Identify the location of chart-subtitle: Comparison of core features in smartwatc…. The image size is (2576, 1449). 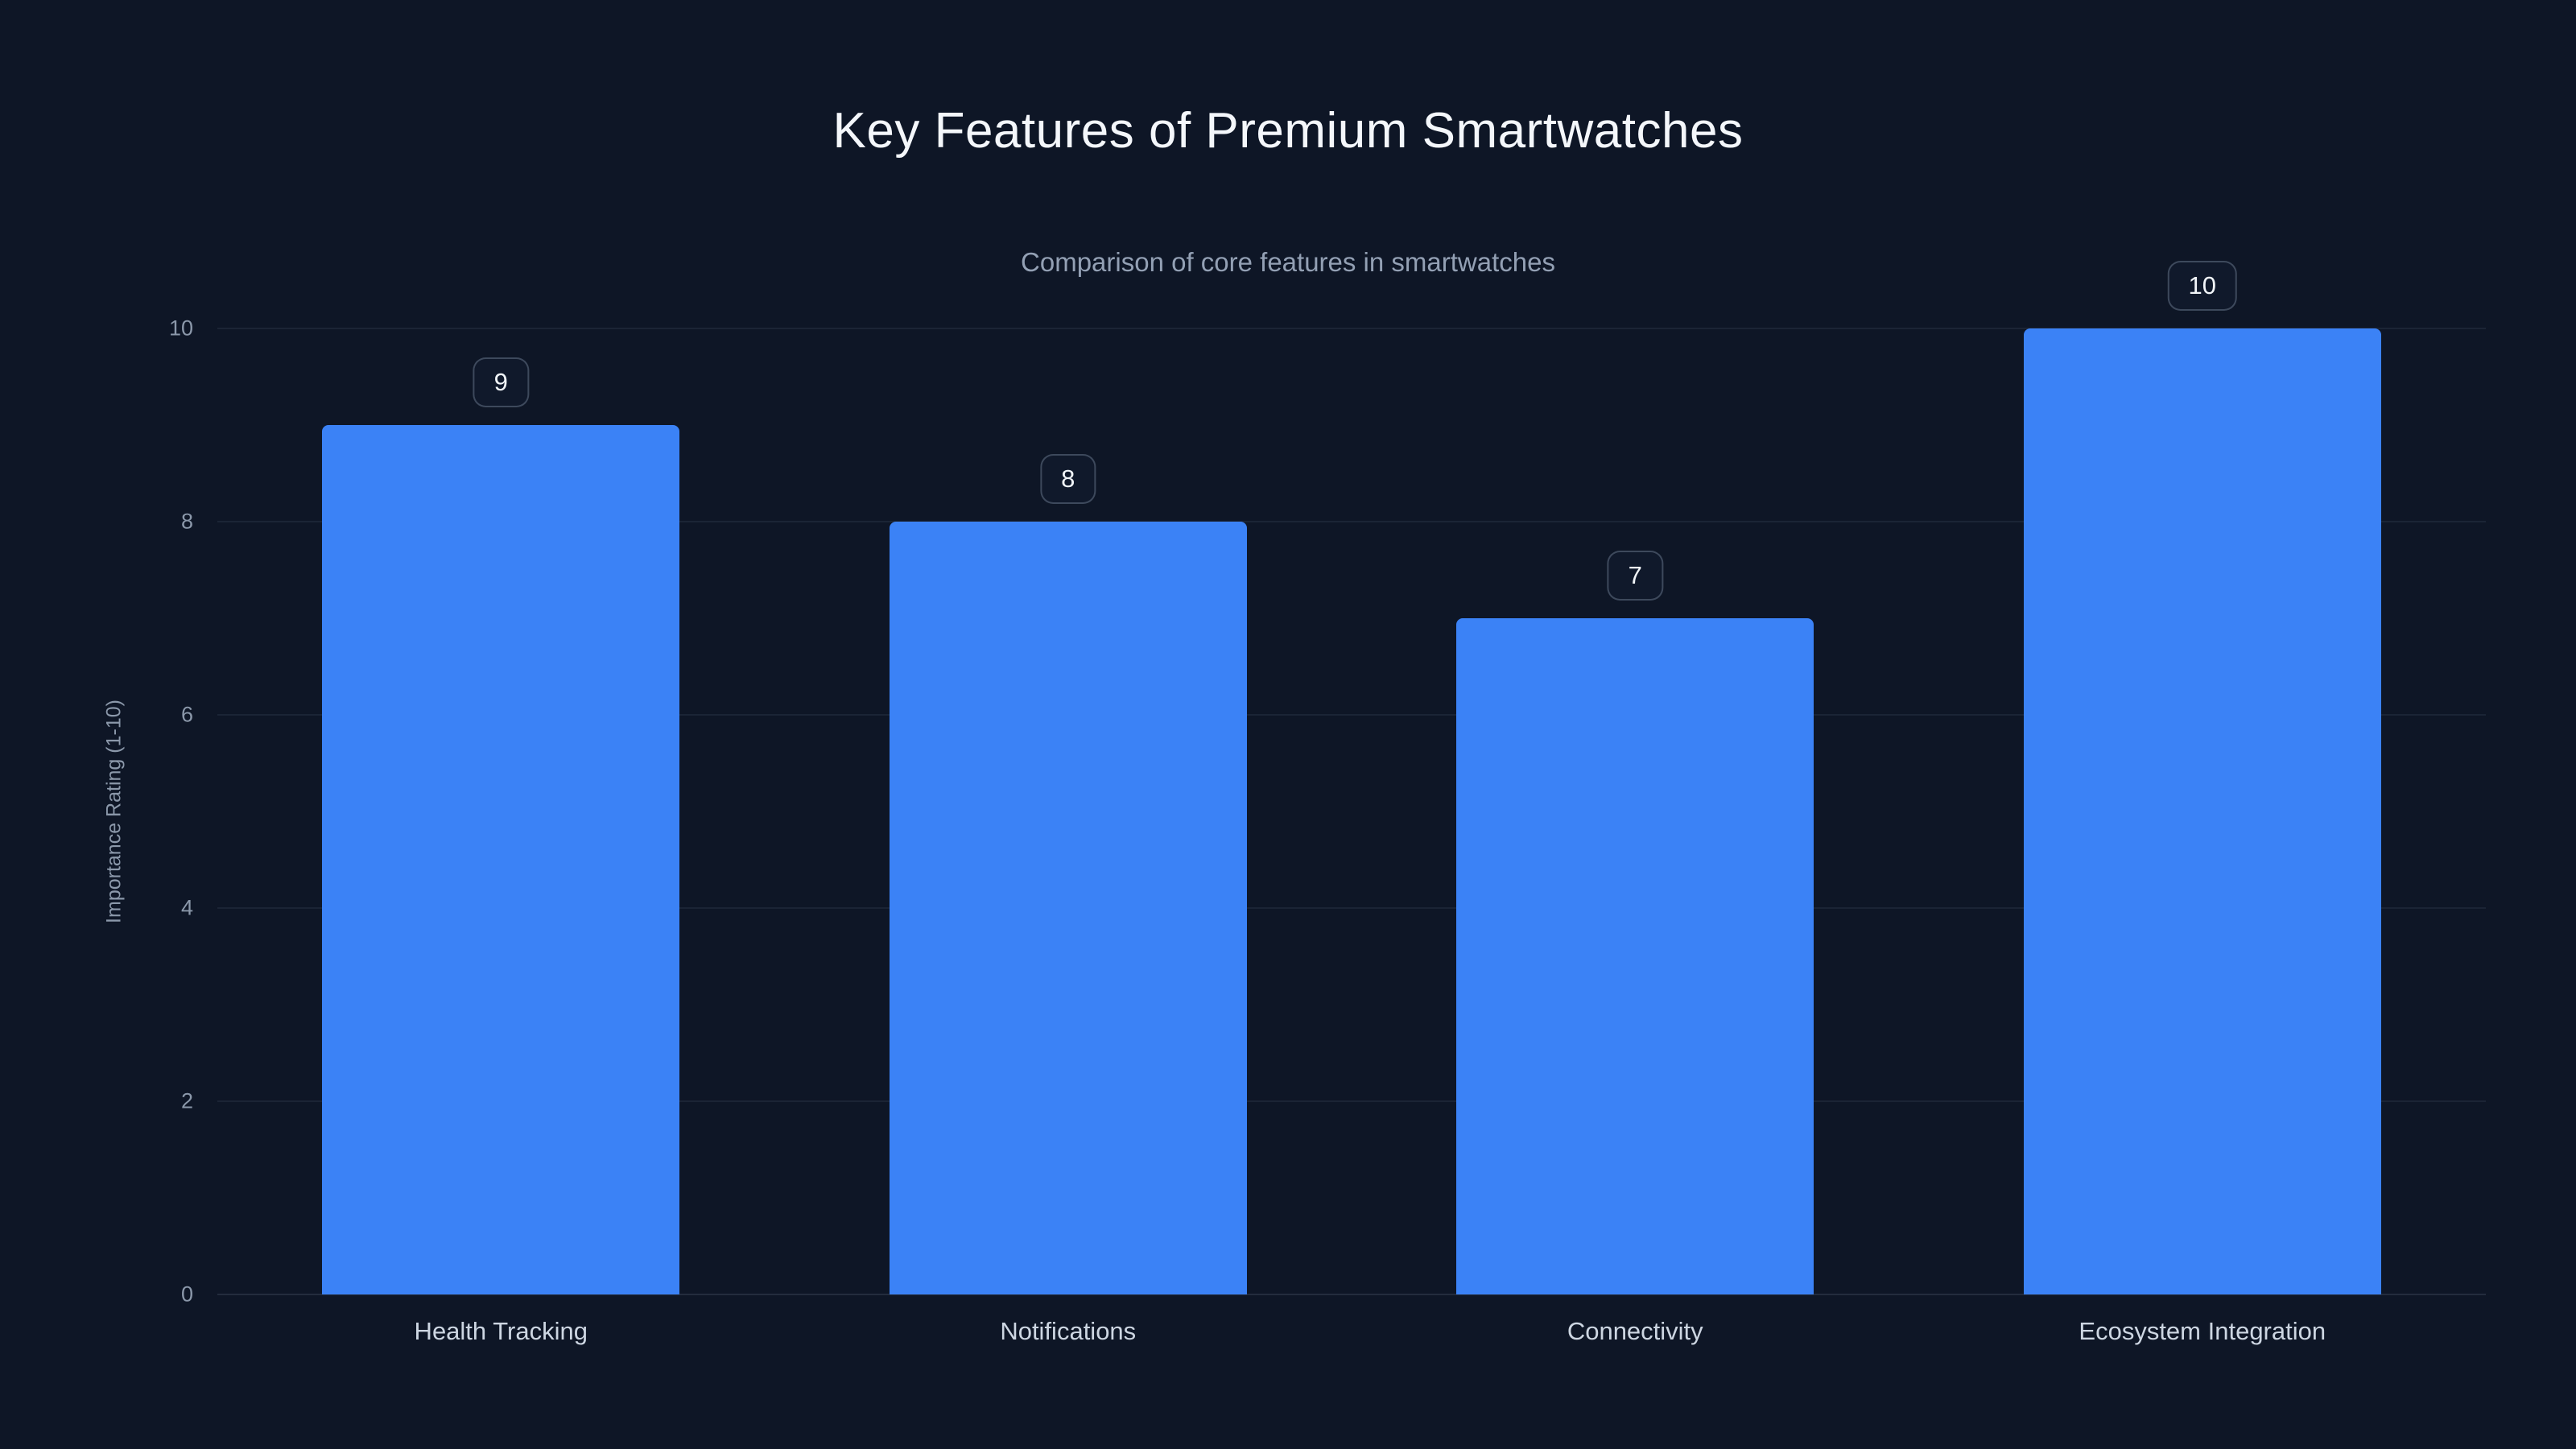
(1288, 262).